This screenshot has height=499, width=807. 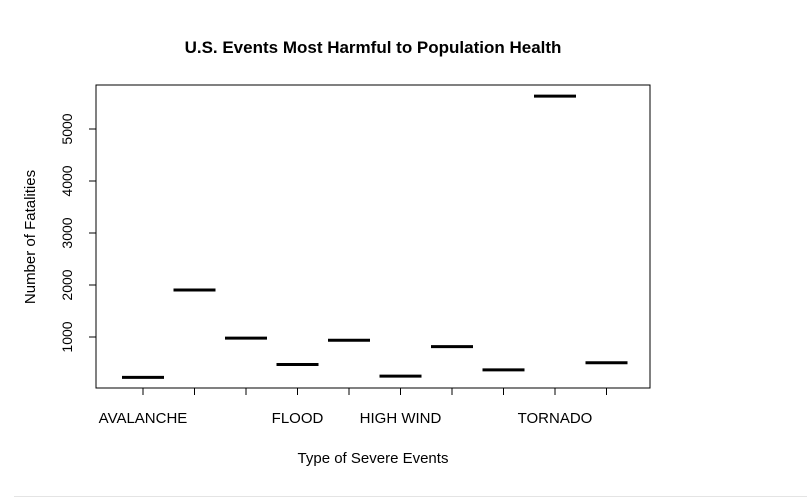 What do you see at coordinates (298, 418) in the screenshot?
I see `x-tick-label: FLOOD` at bounding box center [298, 418].